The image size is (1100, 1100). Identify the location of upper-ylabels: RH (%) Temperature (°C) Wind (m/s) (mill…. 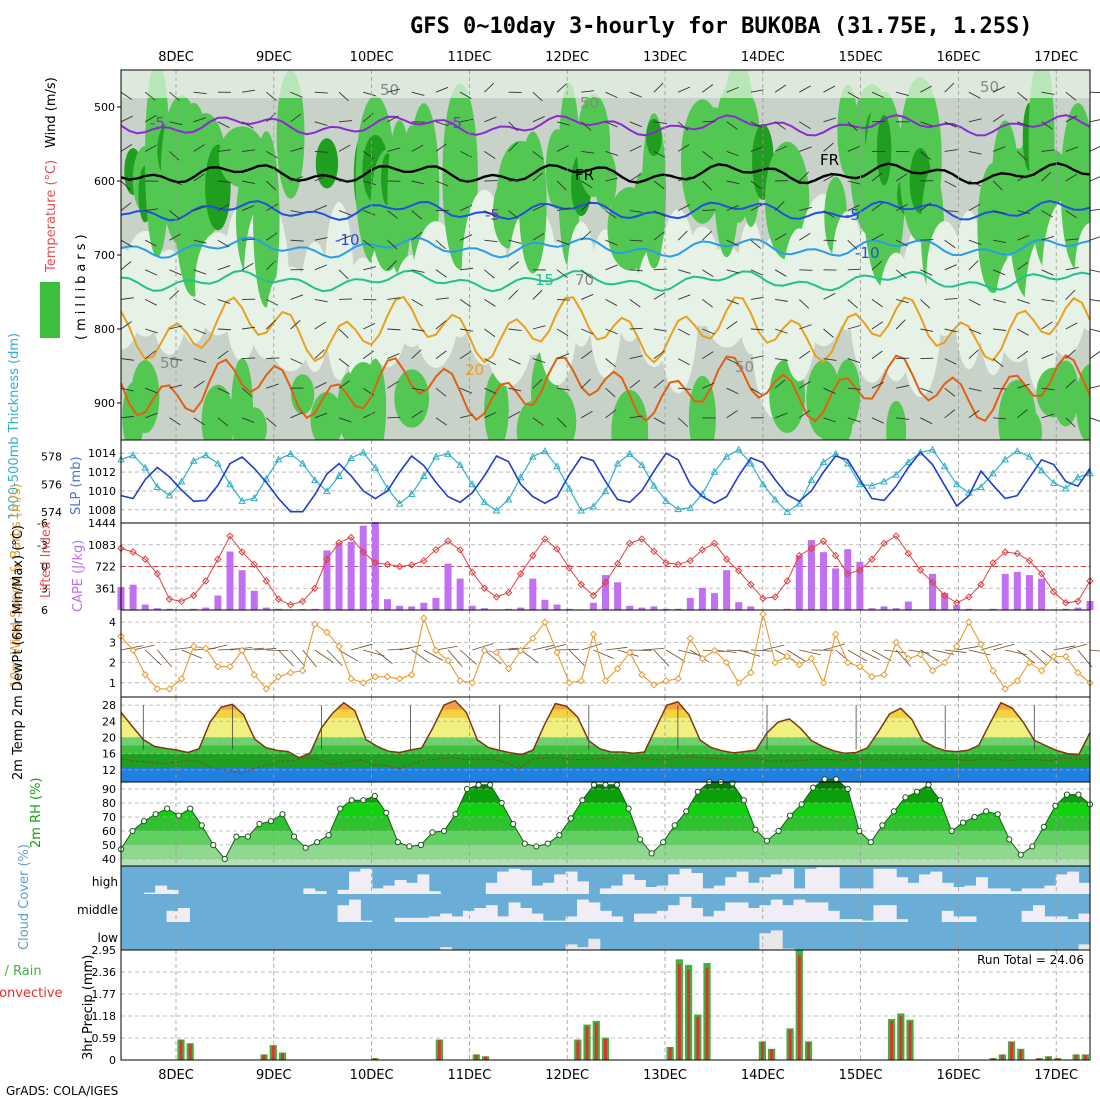
(64, 219).